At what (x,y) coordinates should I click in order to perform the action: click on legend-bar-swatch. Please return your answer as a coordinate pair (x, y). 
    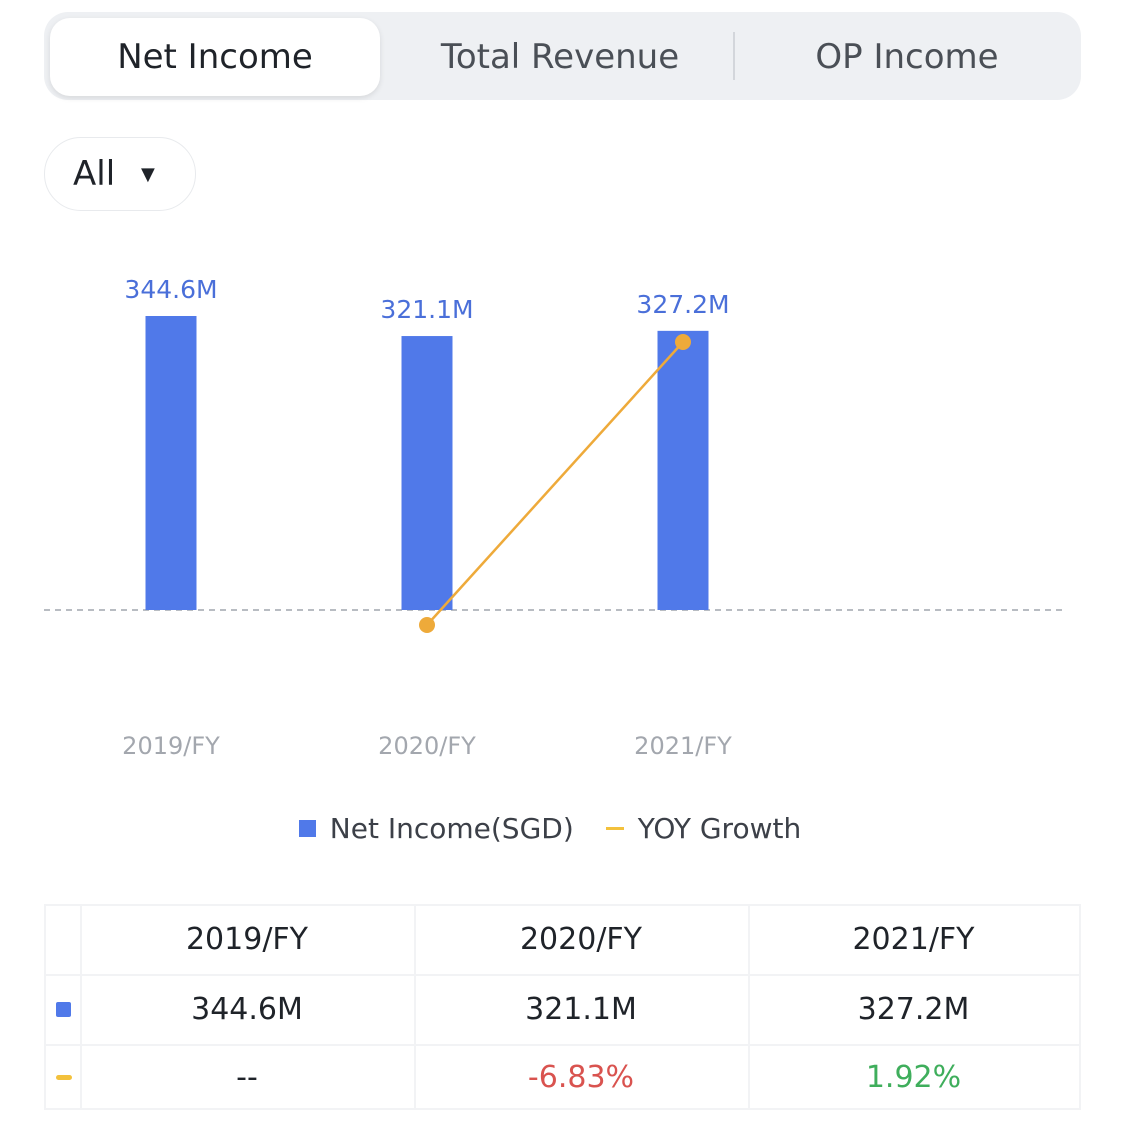
    Looking at the image, I should click on (307, 828).